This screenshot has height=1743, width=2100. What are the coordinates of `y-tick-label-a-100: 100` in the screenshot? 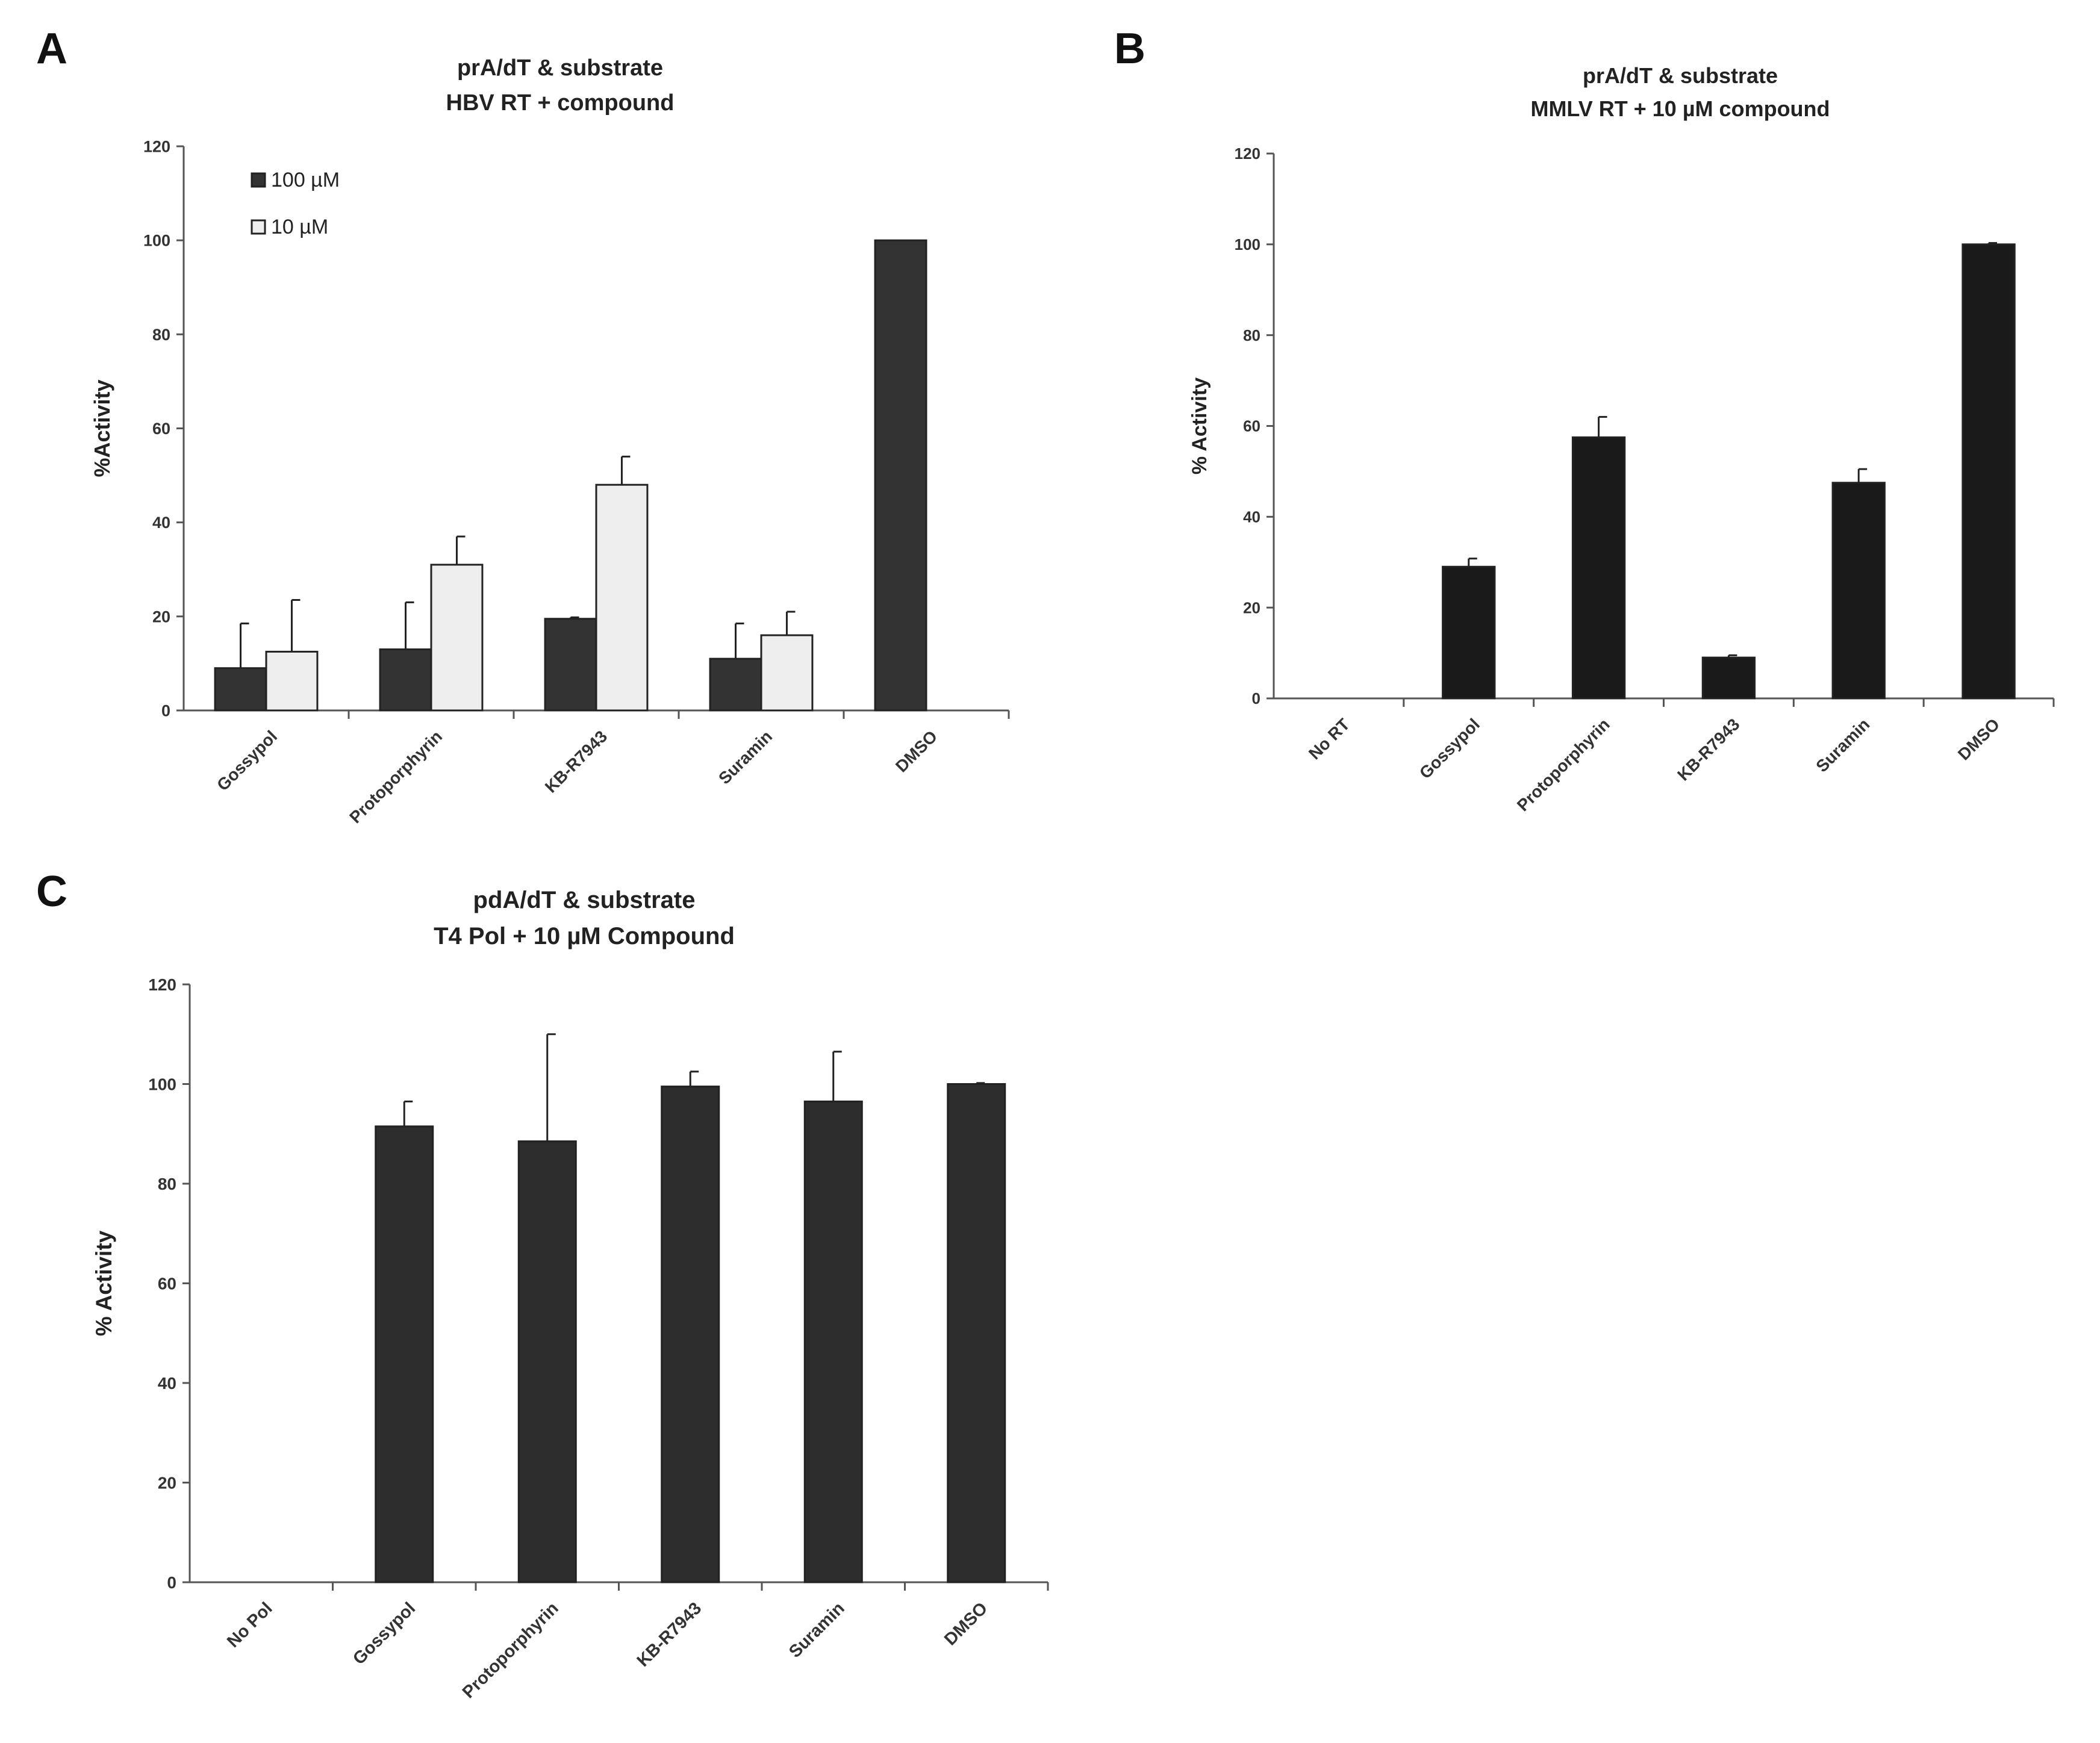 It's located at (156, 241).